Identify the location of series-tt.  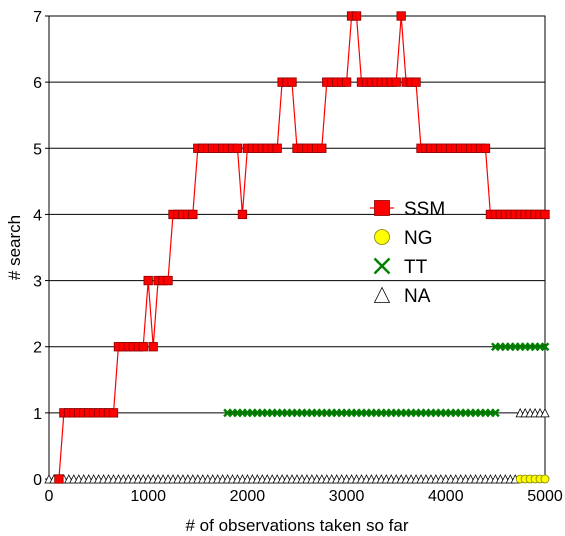
(386, 380).